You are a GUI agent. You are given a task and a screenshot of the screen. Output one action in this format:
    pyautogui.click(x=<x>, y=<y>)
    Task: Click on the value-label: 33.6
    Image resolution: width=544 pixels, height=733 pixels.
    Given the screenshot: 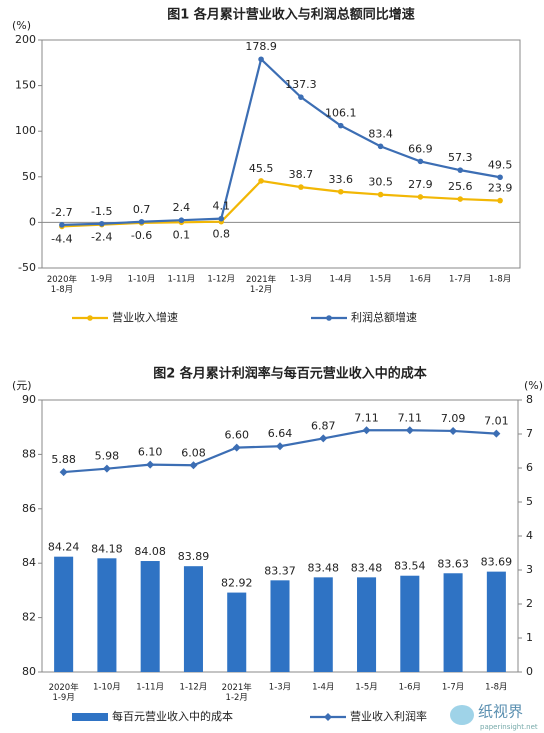 What is the action you would take?
    pyautogui.click(x=341, y=179)
    